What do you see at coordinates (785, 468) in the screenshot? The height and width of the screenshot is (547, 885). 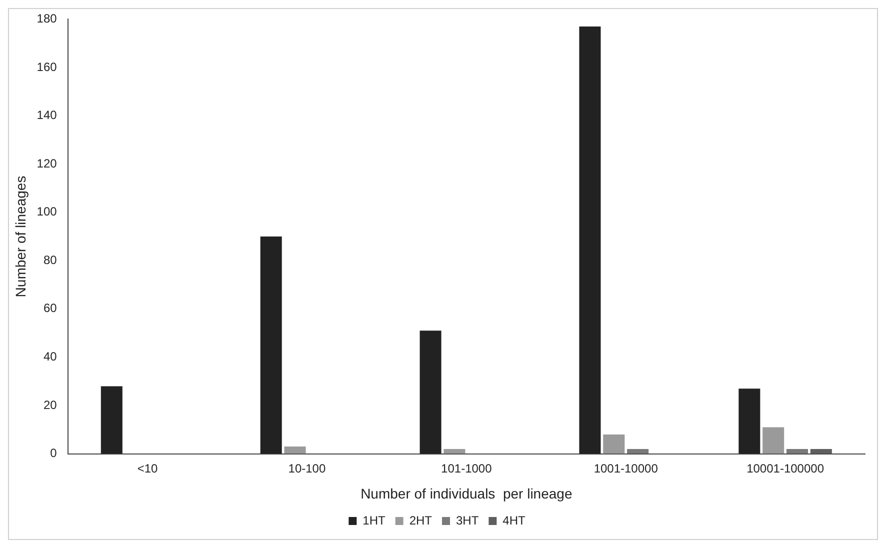 I see `x-tick-label: 10001-100000` at bounding box center [785, 468].